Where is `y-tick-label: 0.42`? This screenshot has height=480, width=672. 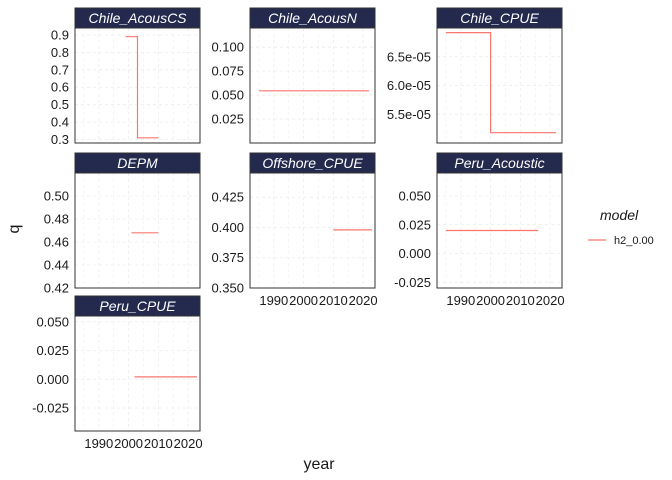
y-tick-label: 0.42 is located at coordinates (56, 288).